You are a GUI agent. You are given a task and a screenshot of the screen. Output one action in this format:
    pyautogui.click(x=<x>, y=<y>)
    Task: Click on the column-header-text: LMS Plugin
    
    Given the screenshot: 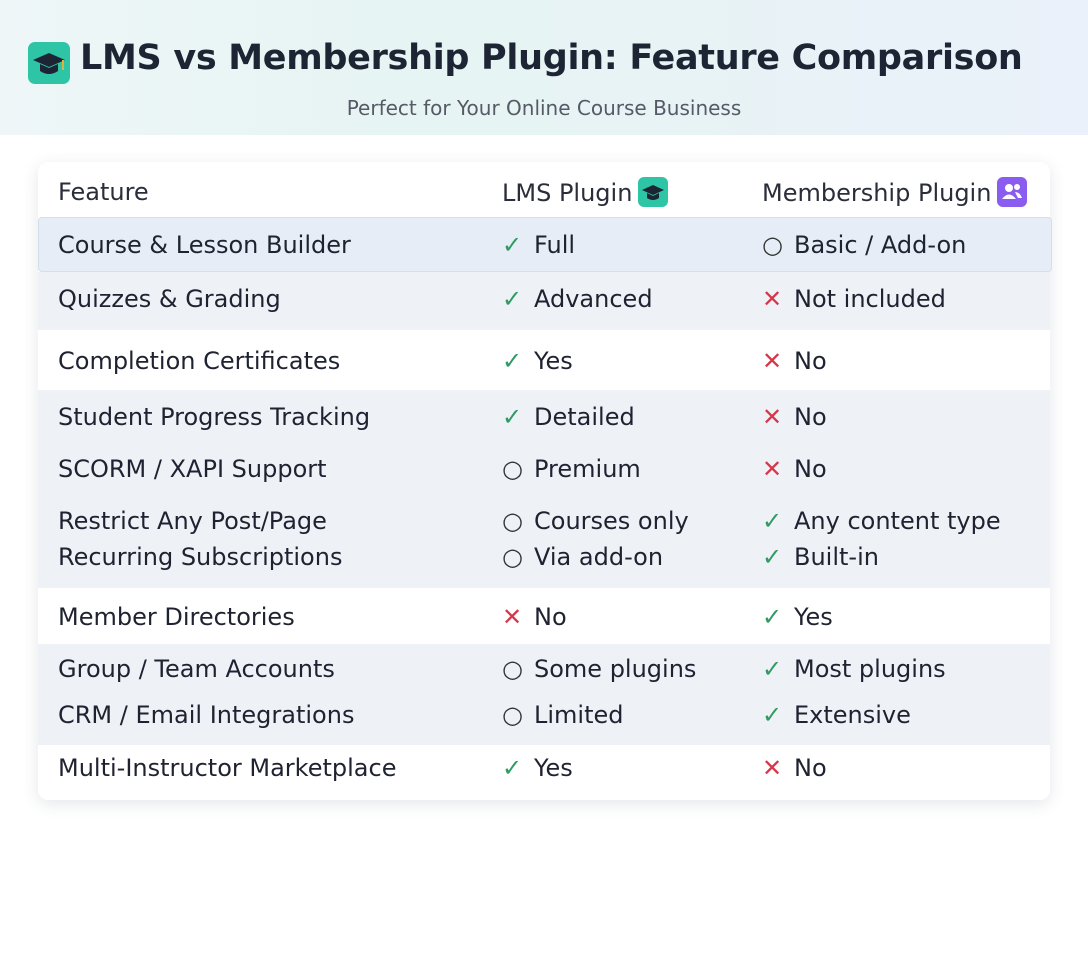 What is the action you would take?
    pyautogui.click(x=567, y=193)
    